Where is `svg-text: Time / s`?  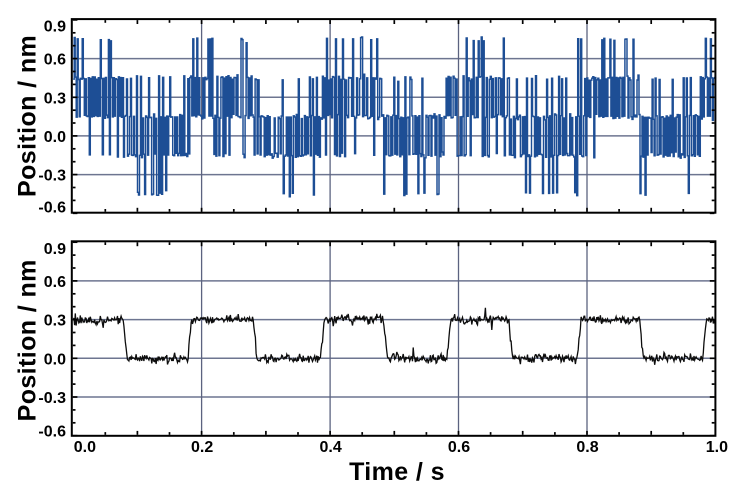 svg-text: Time / s is located at coordinates (397, 472).